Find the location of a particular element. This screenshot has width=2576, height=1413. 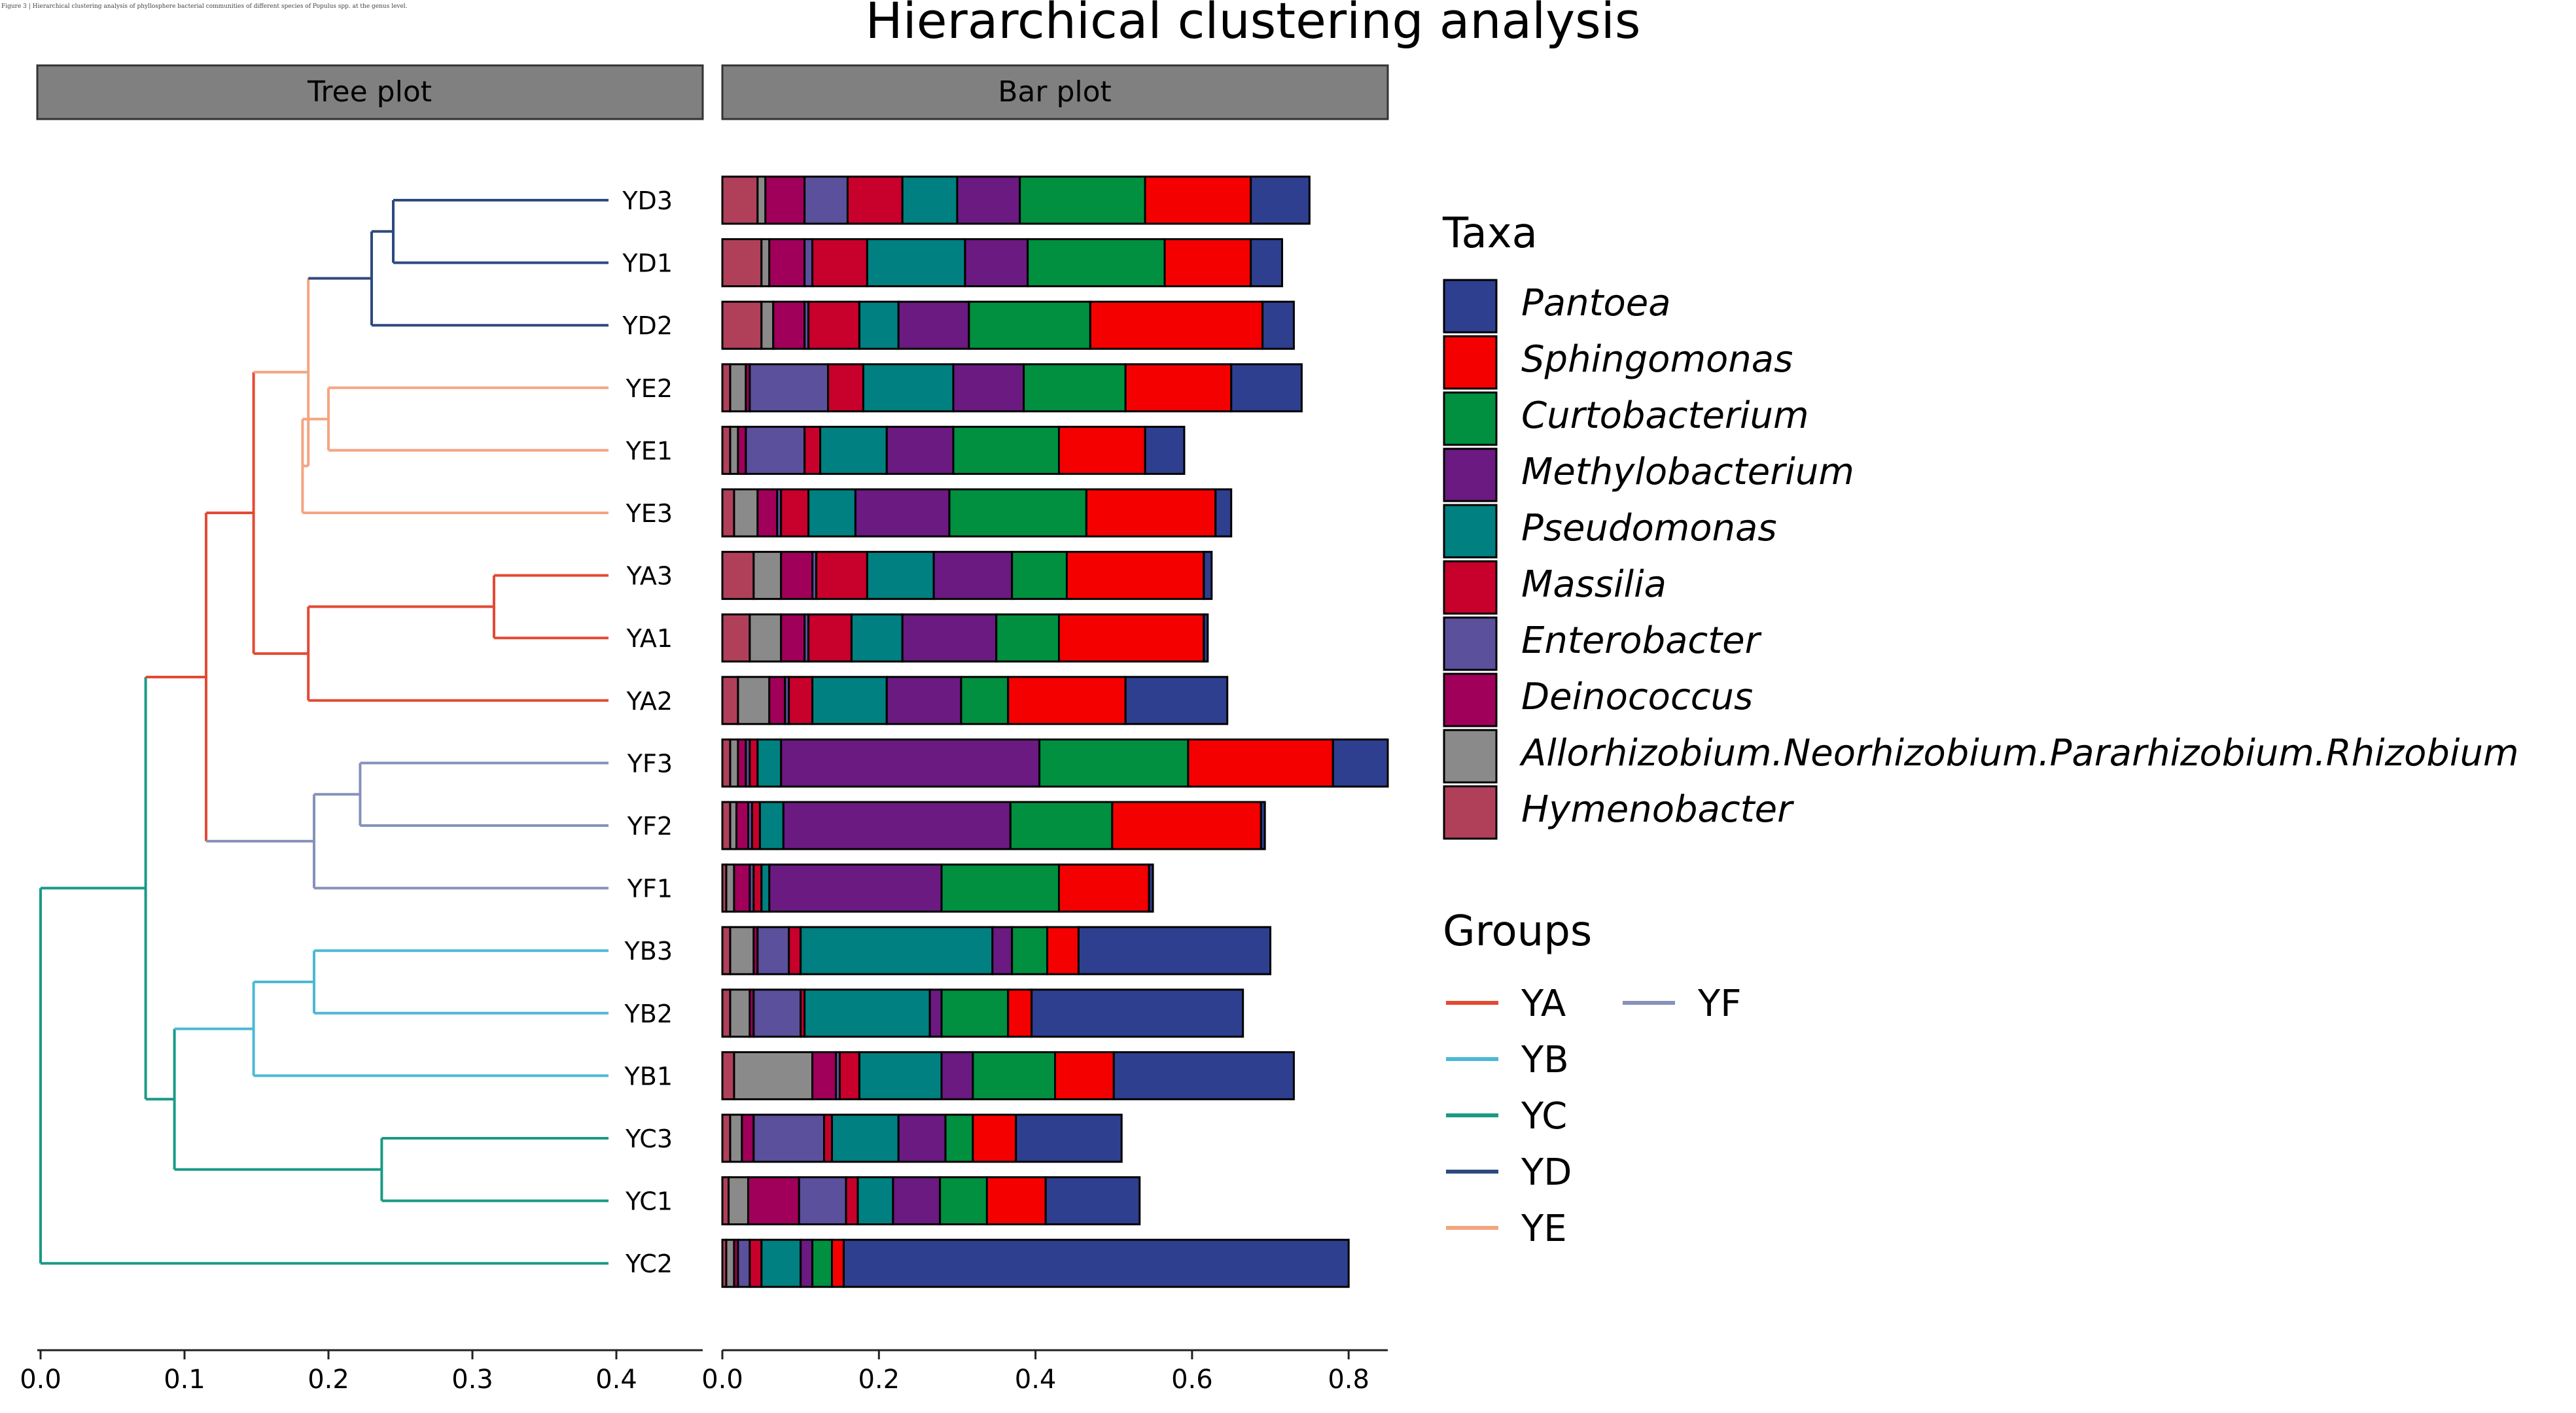

sample-label-YB3: YB3 is located at coordinates (648, 951).